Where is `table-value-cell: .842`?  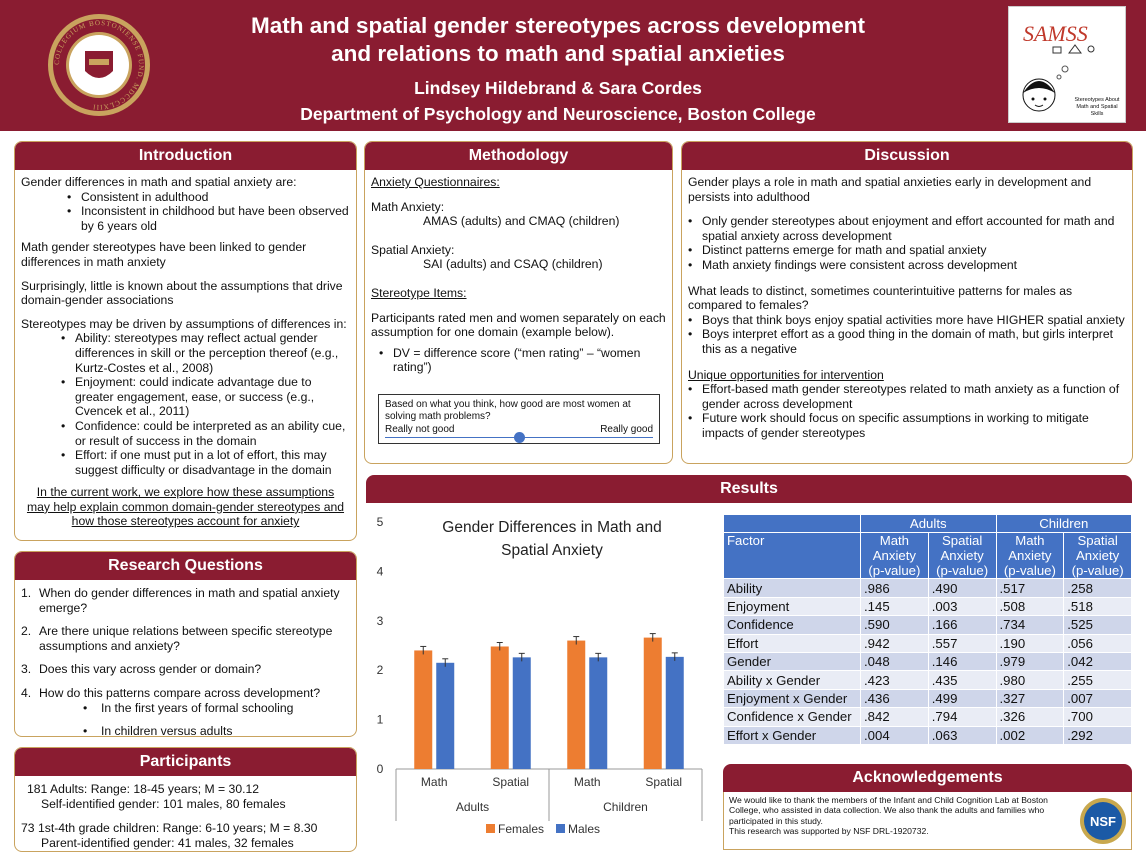
table-value-cell: .842 is located at coordinates (894, 717).